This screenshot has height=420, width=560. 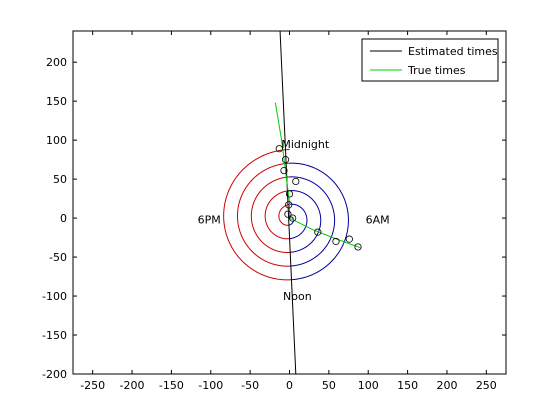 What do you see at coordinates (436, 70) in the screenshot?
I see `legend-label: True times` at bounding box center [436, 70].